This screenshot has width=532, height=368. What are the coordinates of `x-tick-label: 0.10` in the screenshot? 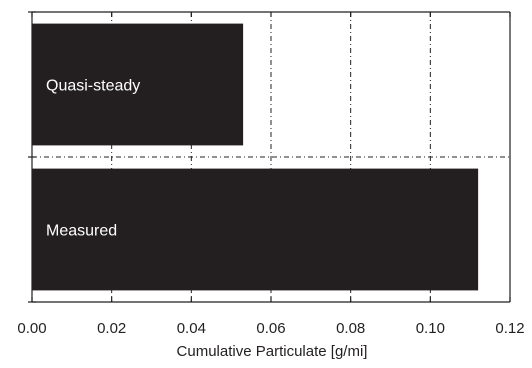 It's located at (430, 328).